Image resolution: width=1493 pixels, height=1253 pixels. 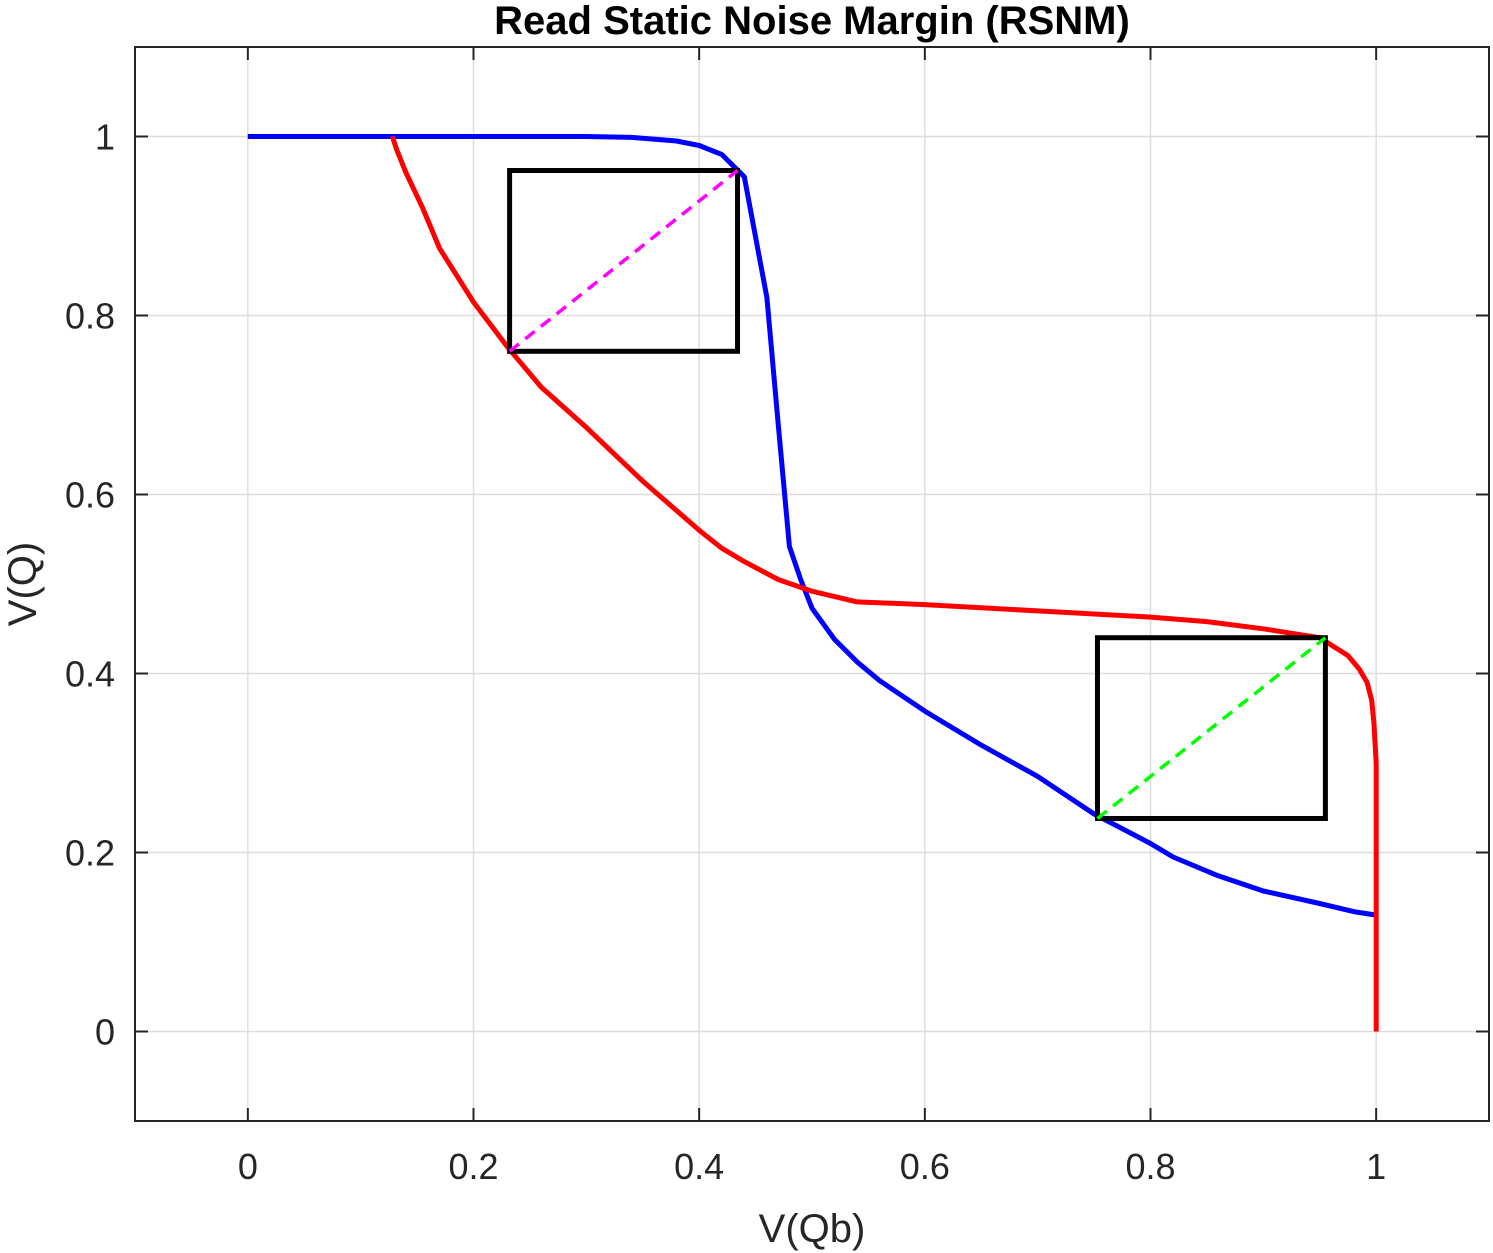 What do you see at coordinates (90, 853) in the screenshot?
I see `y-tick-label: 0.2` at bounding box center [90, 853].